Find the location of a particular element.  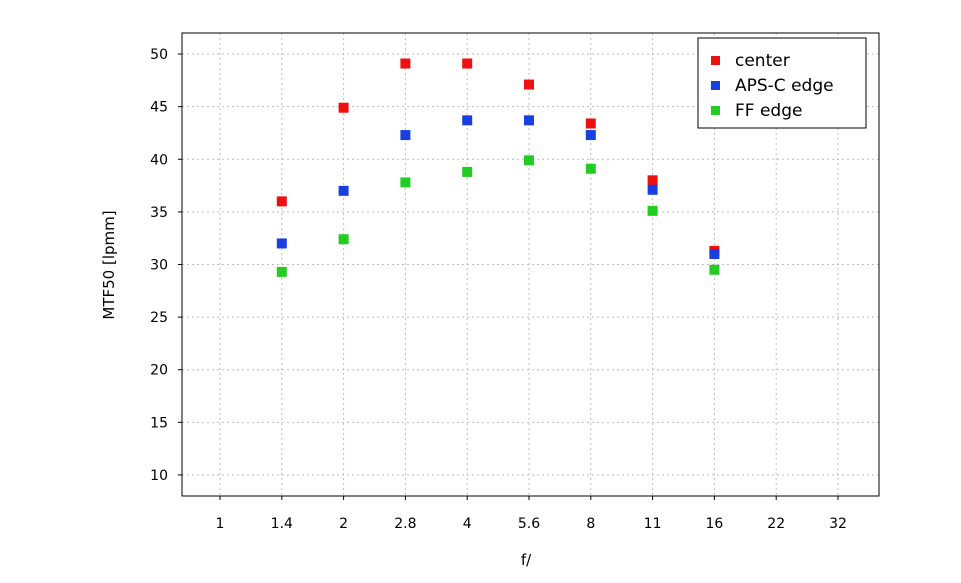

x-tick-label: 11 is located at coordinates (653, 524).